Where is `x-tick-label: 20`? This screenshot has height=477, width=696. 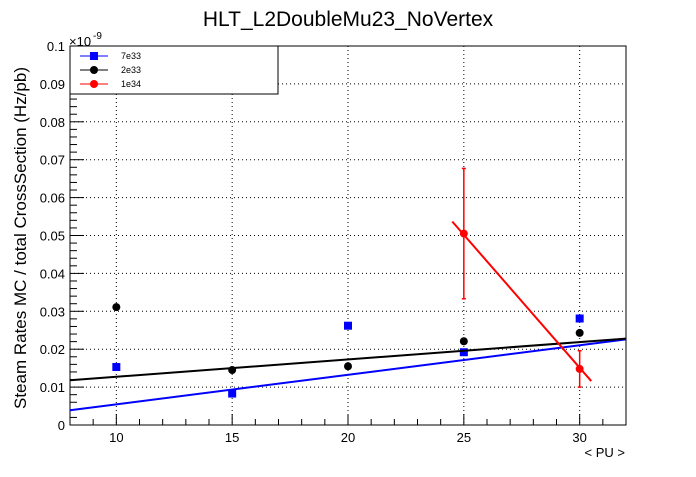
x-tick-label: 20 is located at coordinates (348, 437).